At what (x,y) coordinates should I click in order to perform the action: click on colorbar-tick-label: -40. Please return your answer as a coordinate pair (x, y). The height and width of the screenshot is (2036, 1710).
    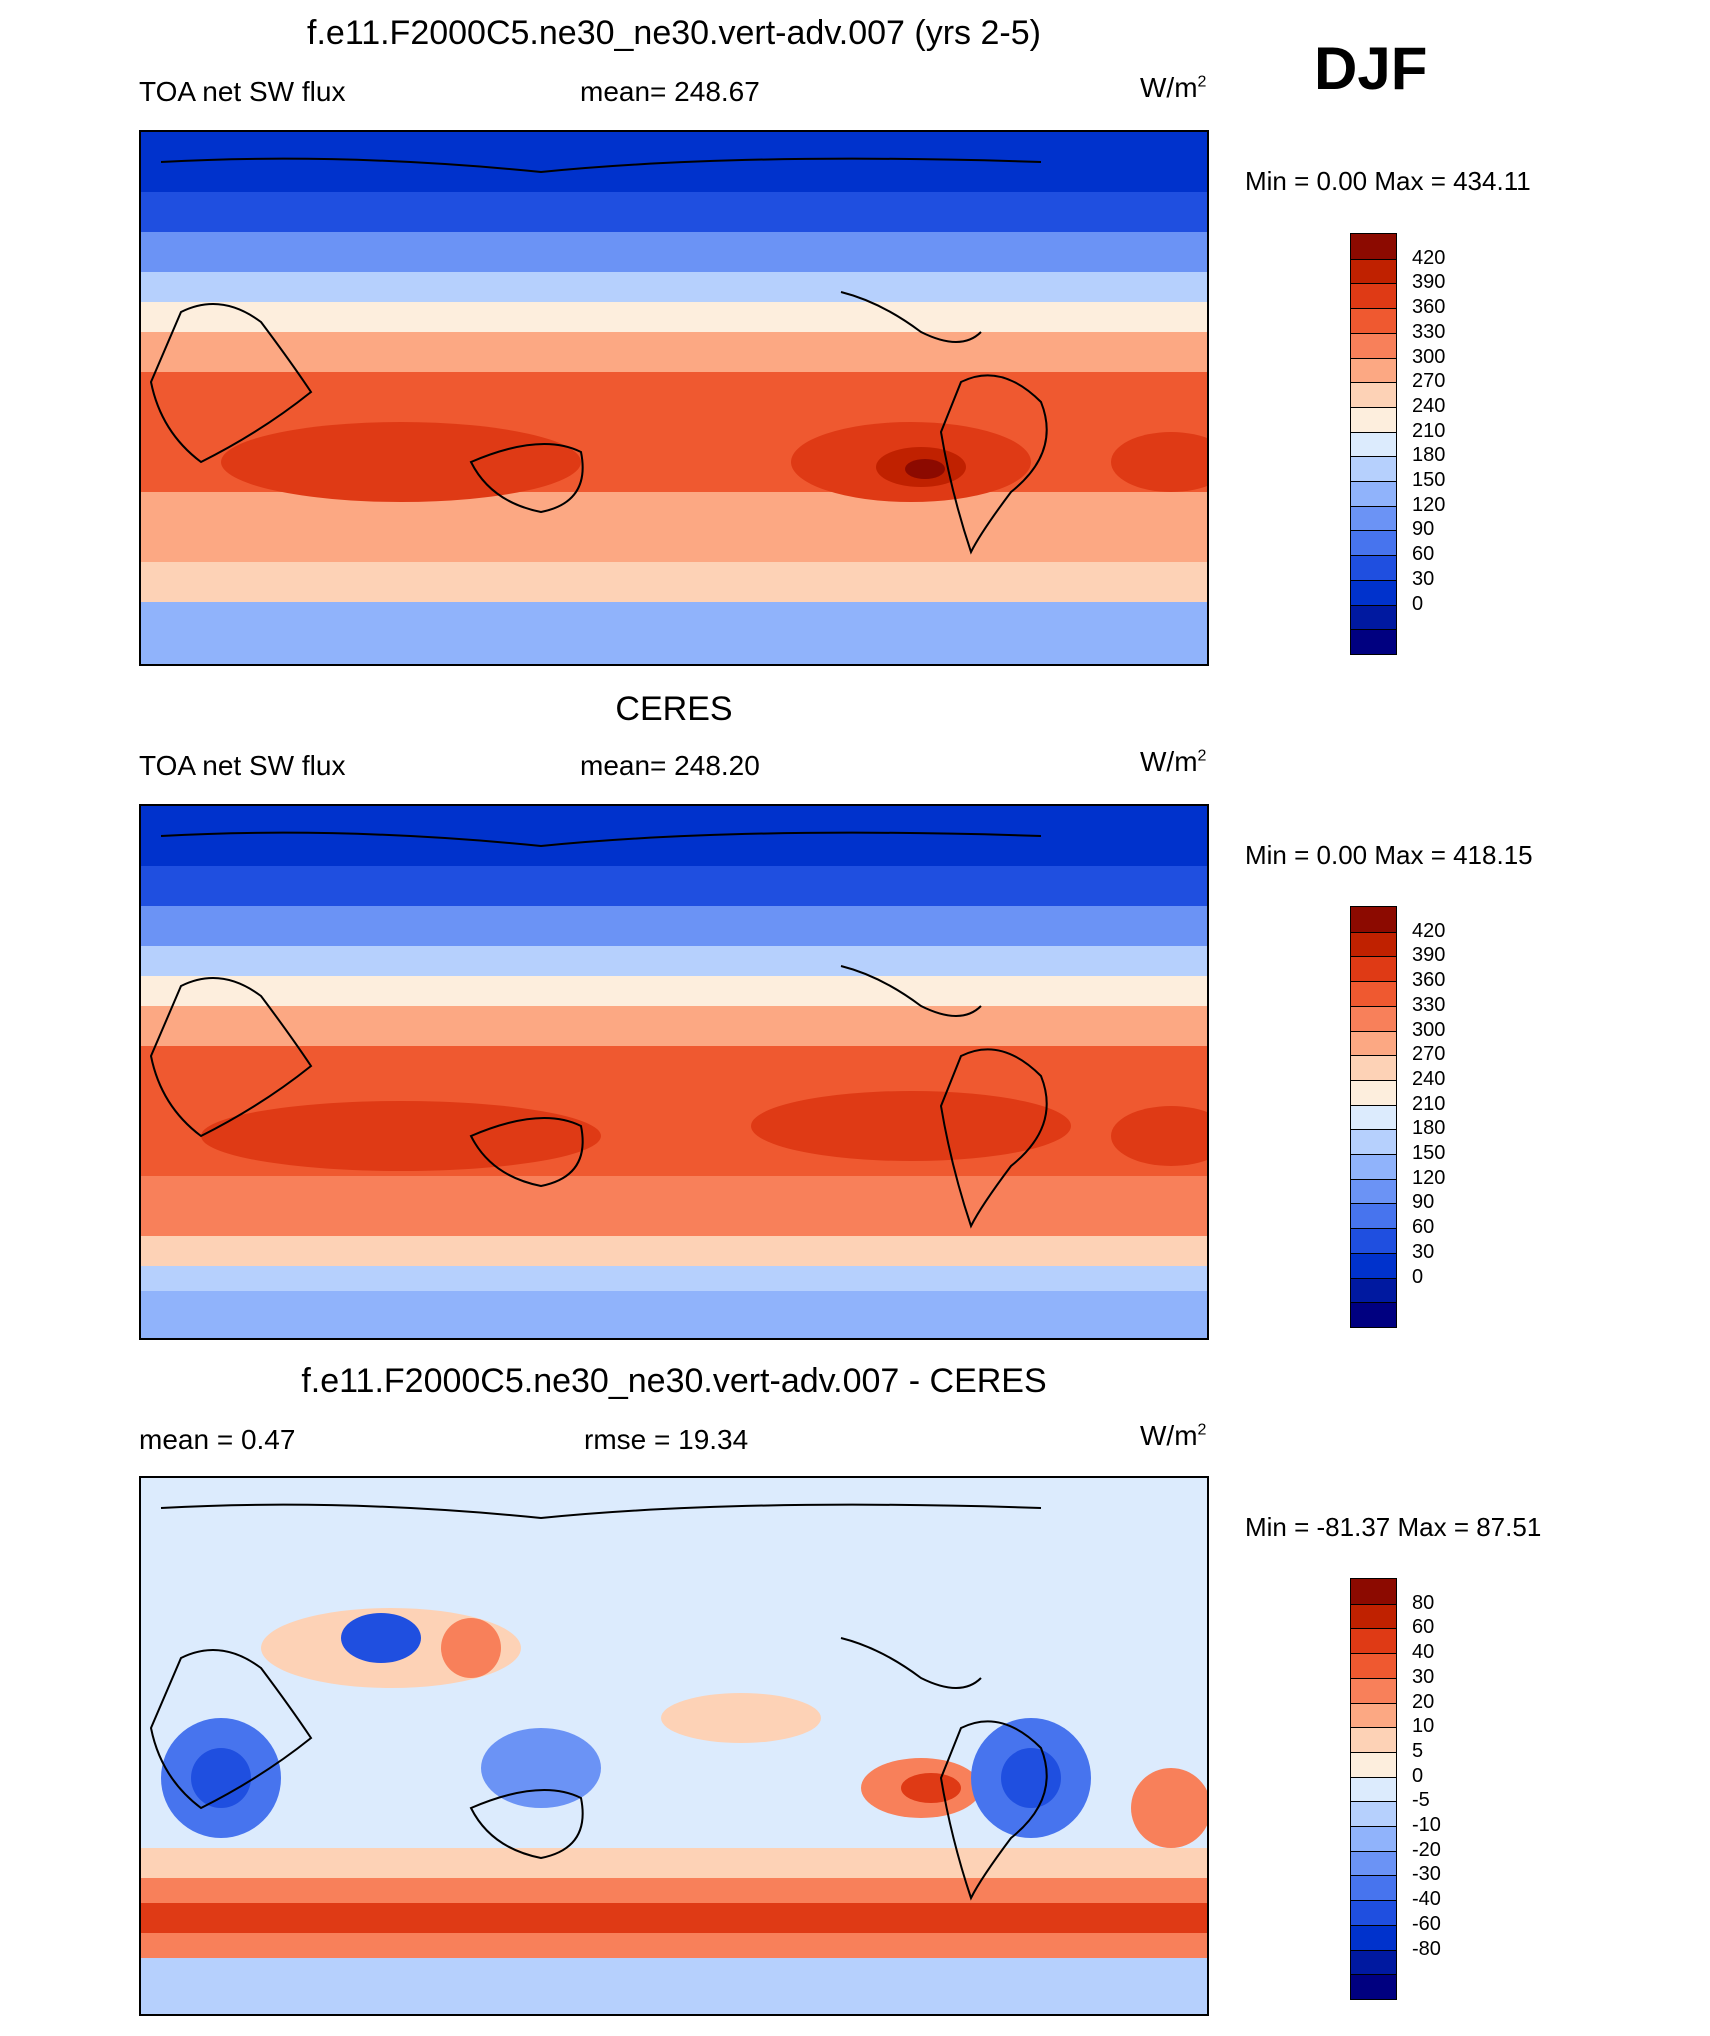
    Looking at the image, I should click on (1426, 1899).